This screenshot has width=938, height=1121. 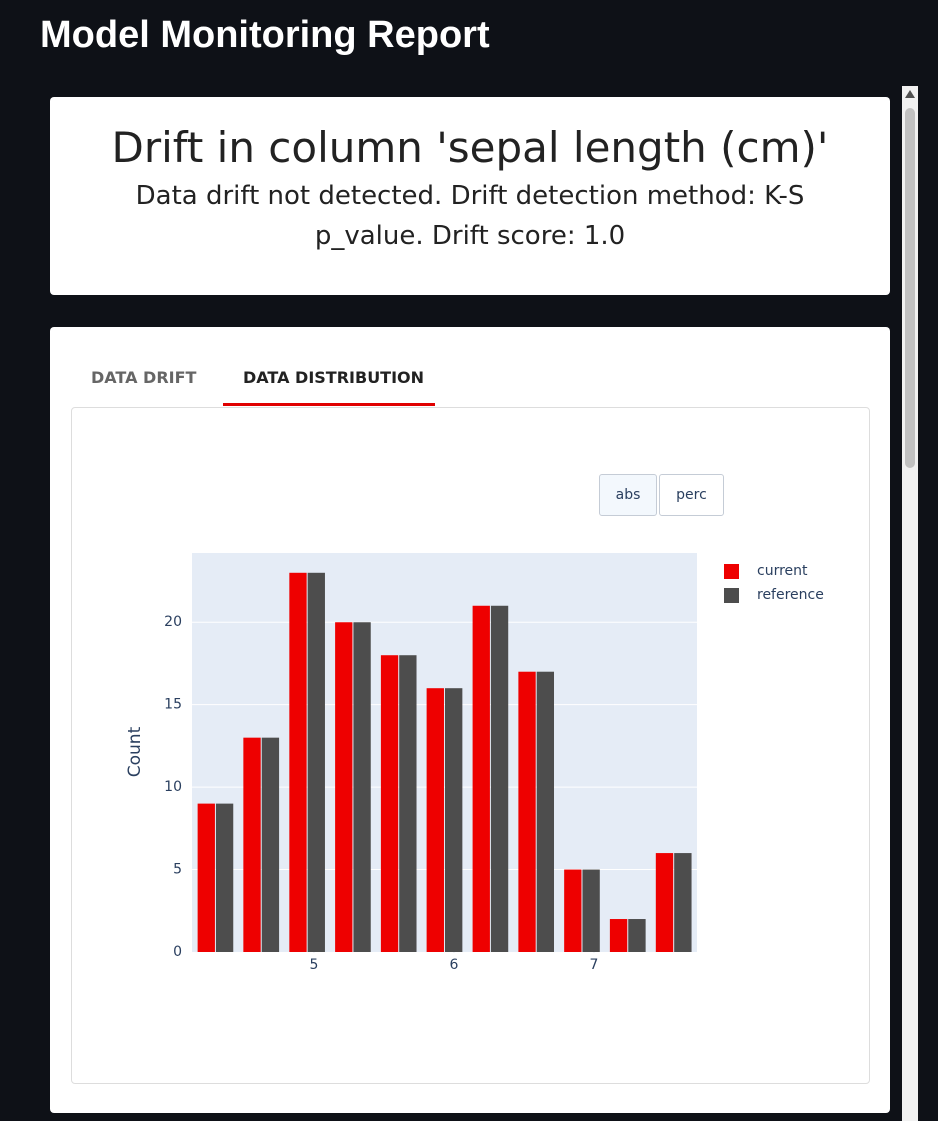 What do you see at coordinates (470, 147) in the screenshot?
I see `card-title: Drift in column 'sepal length (cm)'` at bounding box center [470, 147].